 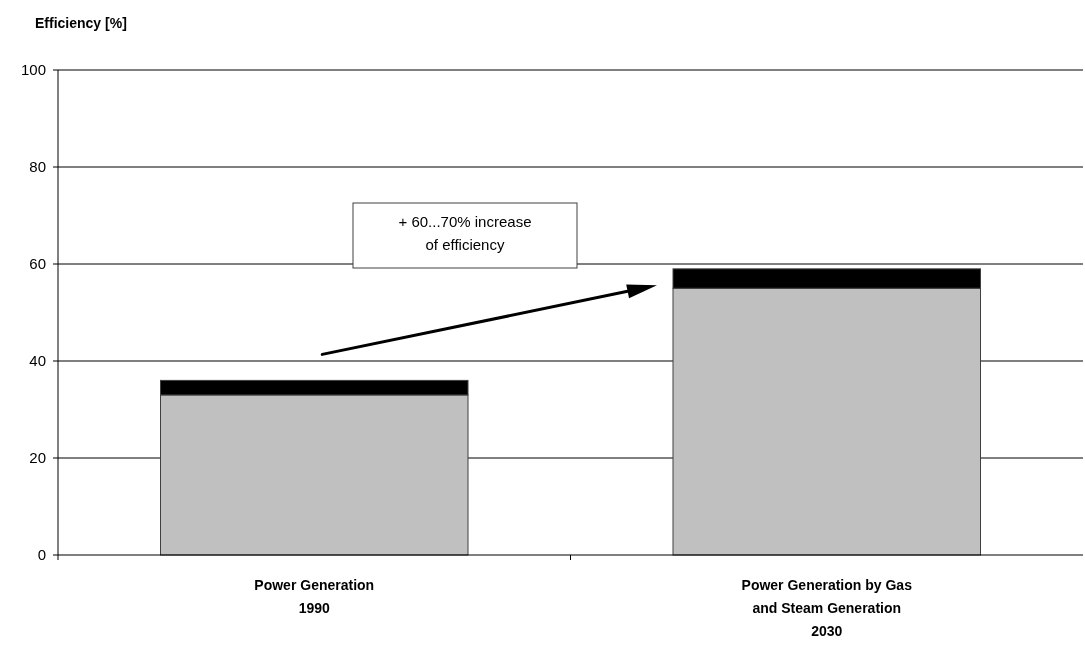 I want to click on y-tick-label: 20, so click(x=37, y=458).